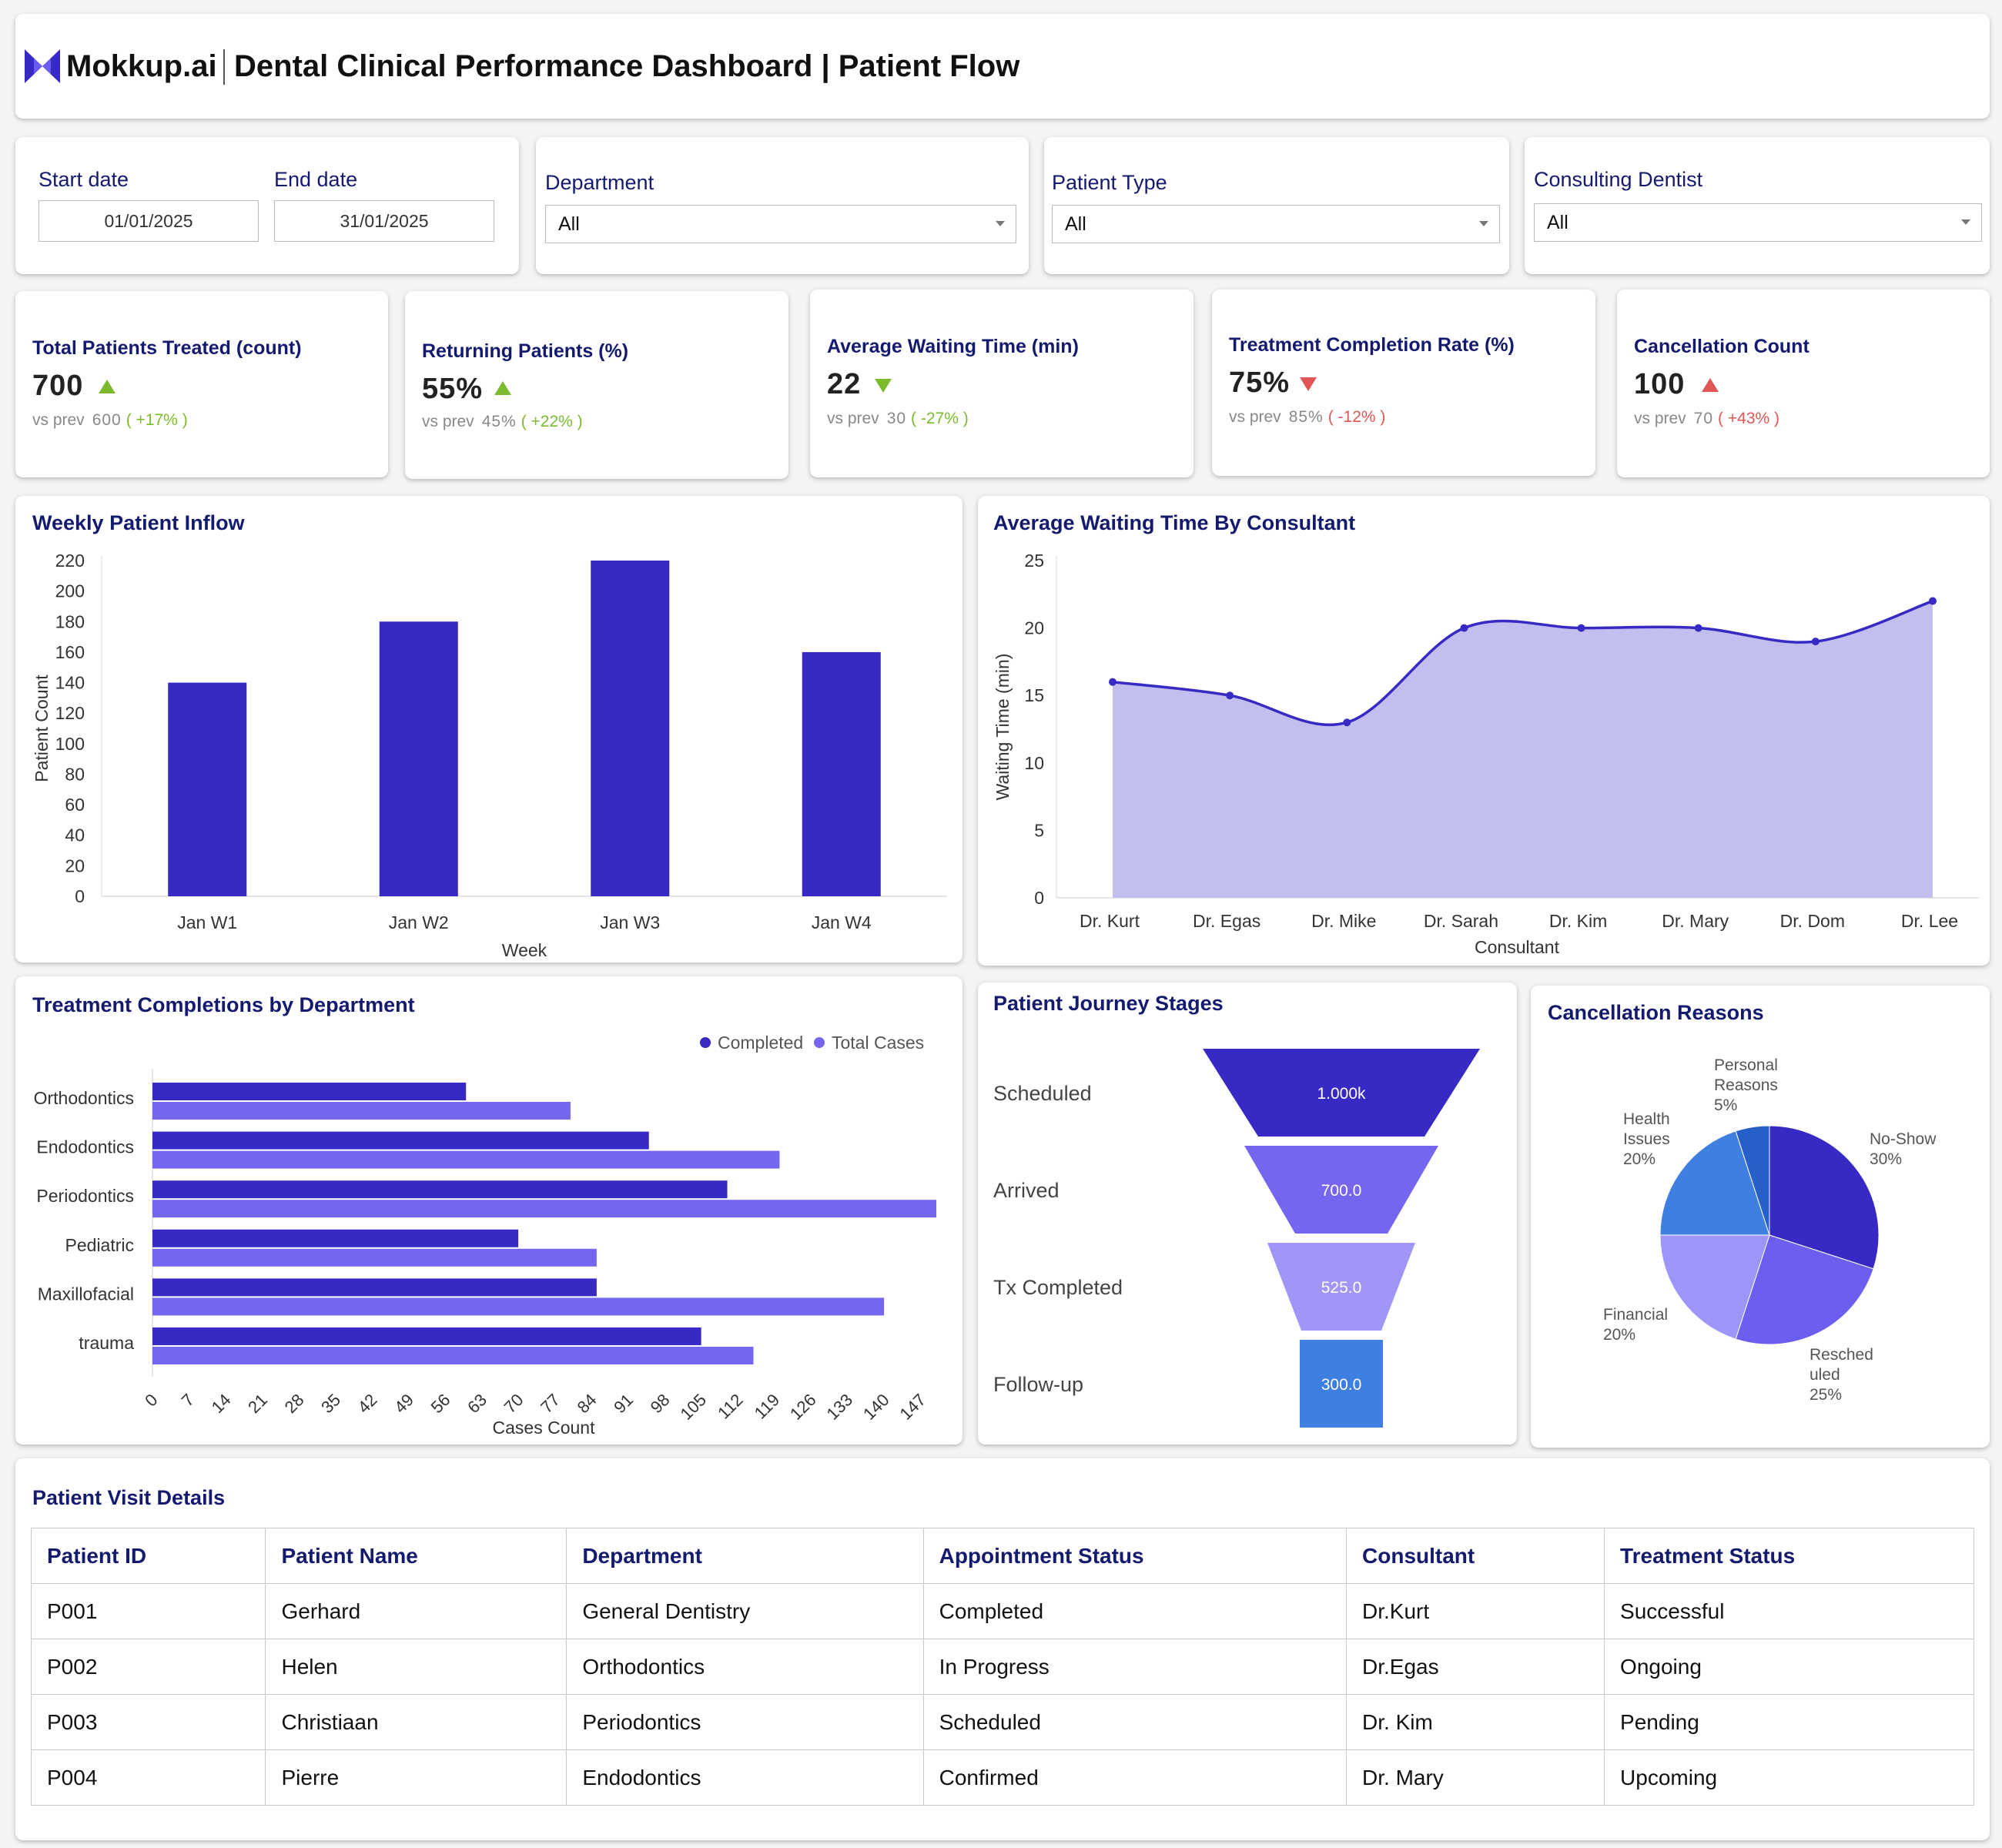 The height and width of the screenshot is (1848, 2002). Describe the element at coordinates (780, 224) in the screenshot. I see `department-select: All` at that location.